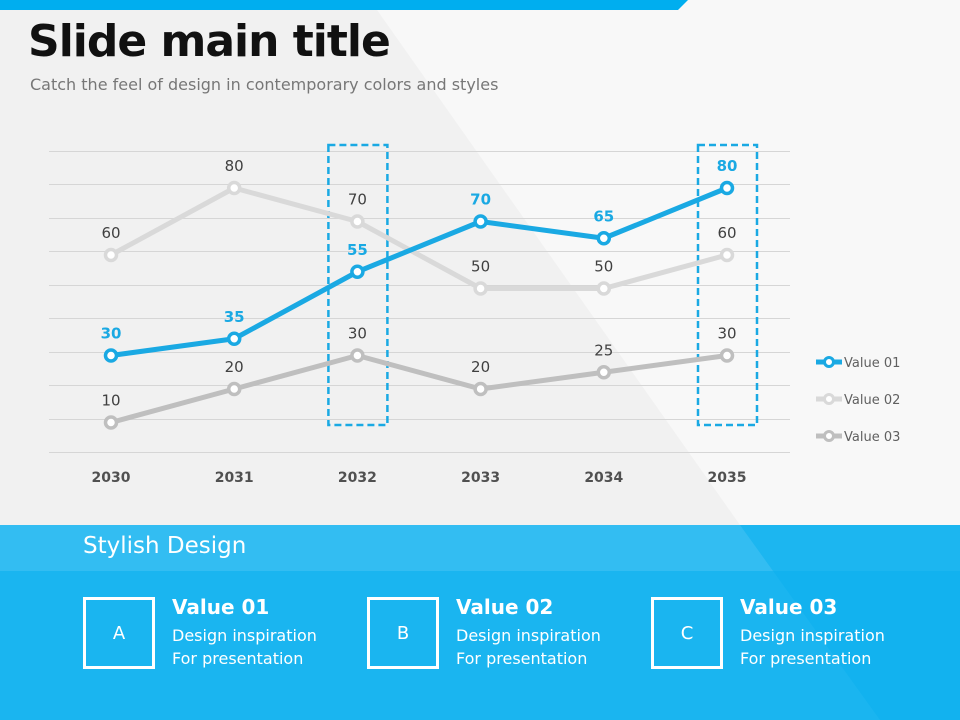  What do you see at coordinates (603, 350) in the screenshot?
I see `data-label: 25` at bounding box center [603, 350].